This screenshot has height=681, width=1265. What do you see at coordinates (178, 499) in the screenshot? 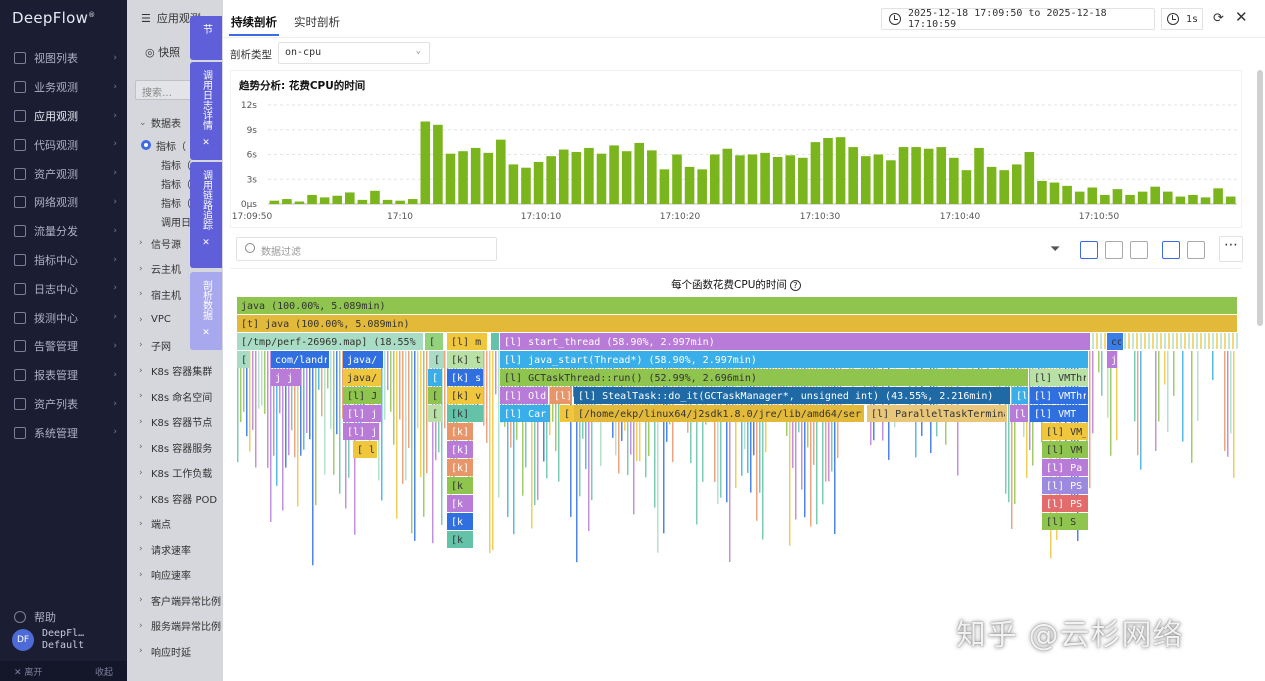
I see `tree-row: › K8s 容器 POD` at bounding box center [178, 499].